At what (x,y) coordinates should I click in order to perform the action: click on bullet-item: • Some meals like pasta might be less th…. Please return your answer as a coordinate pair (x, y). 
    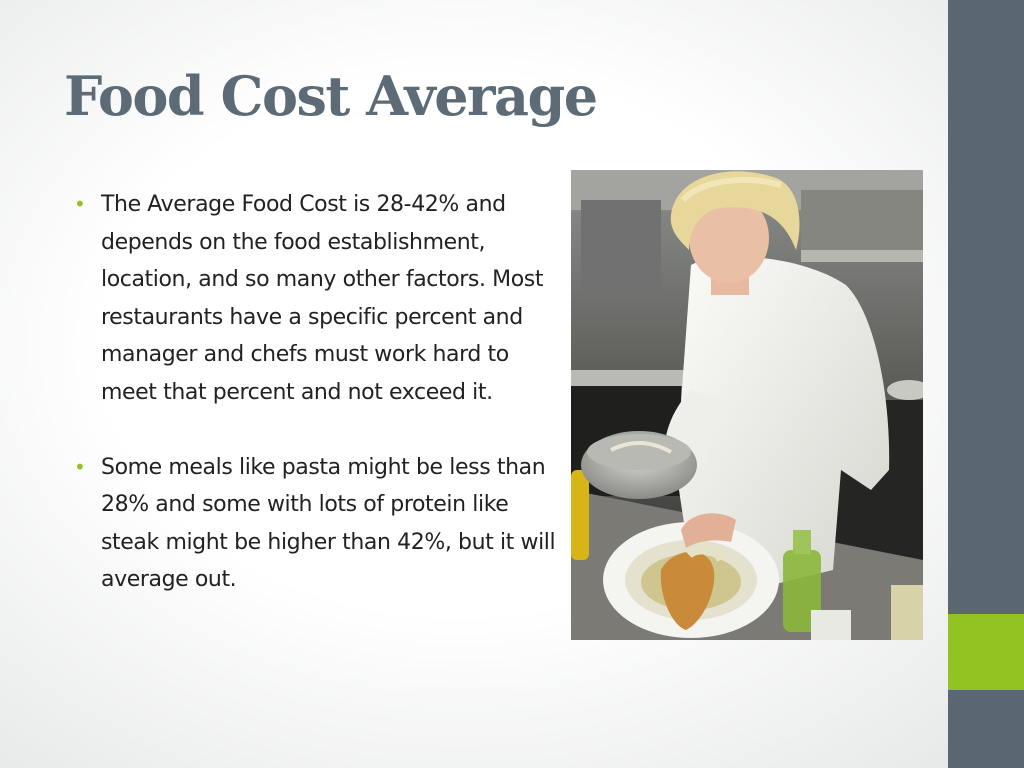
    Looking at the image, I should click on (319, 524).